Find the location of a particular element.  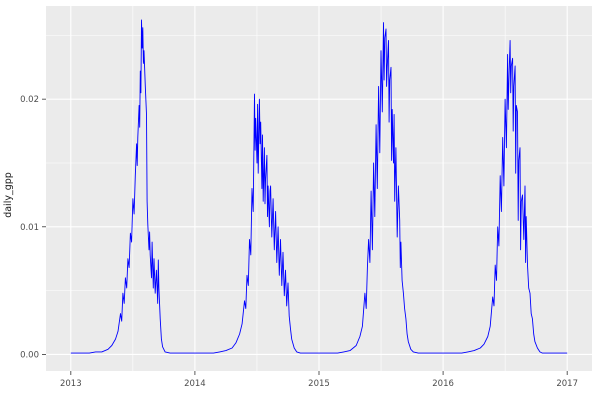

x-tick-label: 2016 is located at coordinates (443, 384).